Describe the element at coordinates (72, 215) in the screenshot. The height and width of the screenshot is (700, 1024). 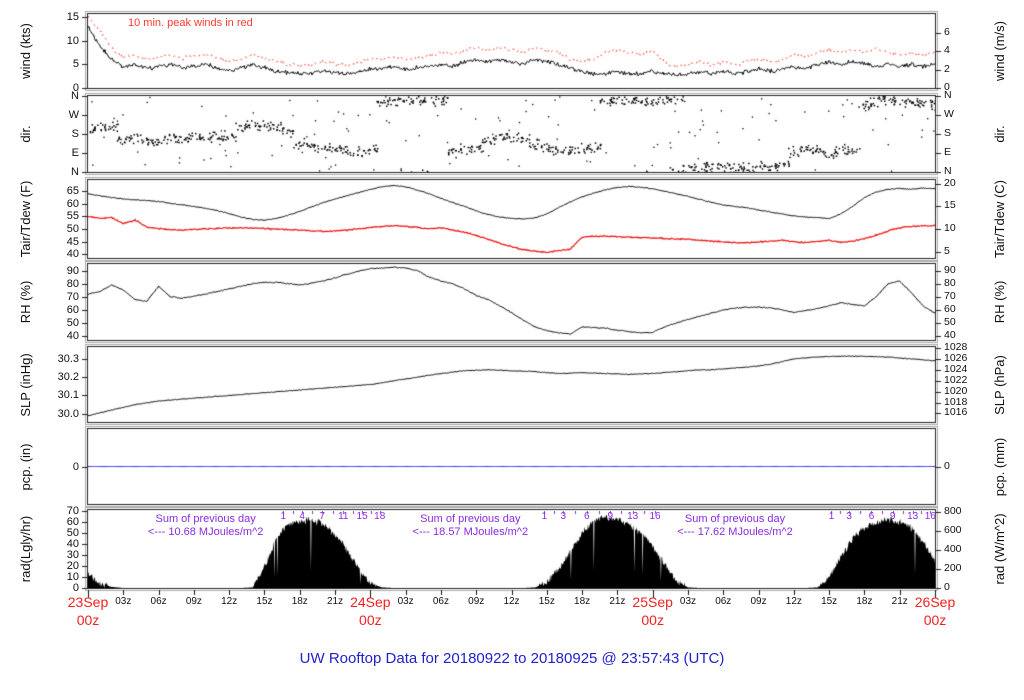
I see `y-tick-label-left-temp: 55` at that location.